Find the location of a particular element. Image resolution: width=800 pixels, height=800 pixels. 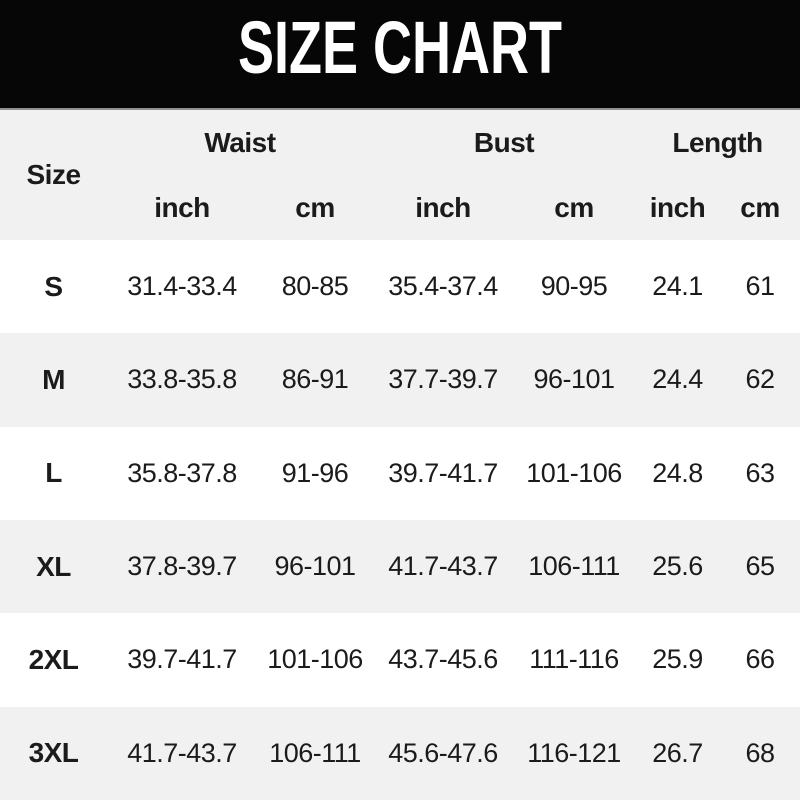

cell-waist-inch: 39.7-41.7 is located at coordinates (182, 659).